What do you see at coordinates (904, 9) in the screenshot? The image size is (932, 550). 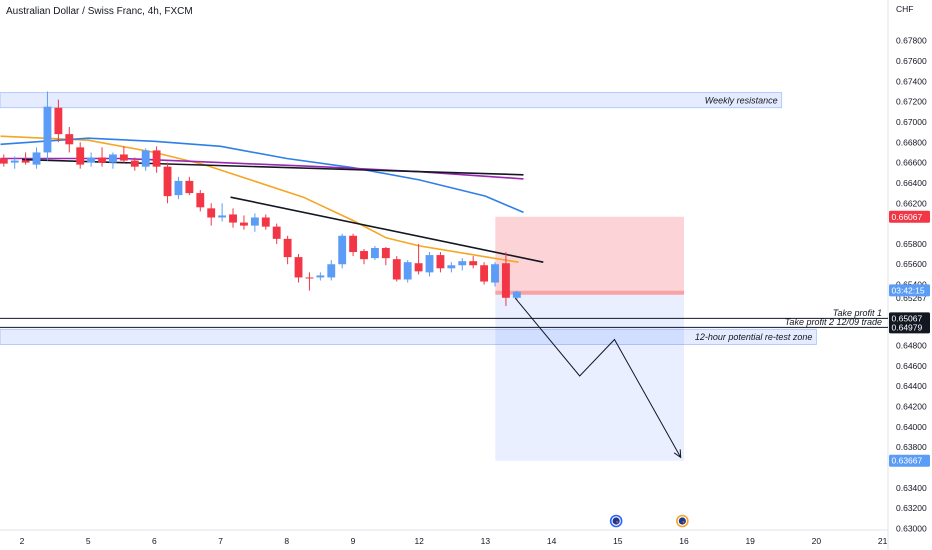 I see `currency-label: CHF` at bounding box center [904, 9].